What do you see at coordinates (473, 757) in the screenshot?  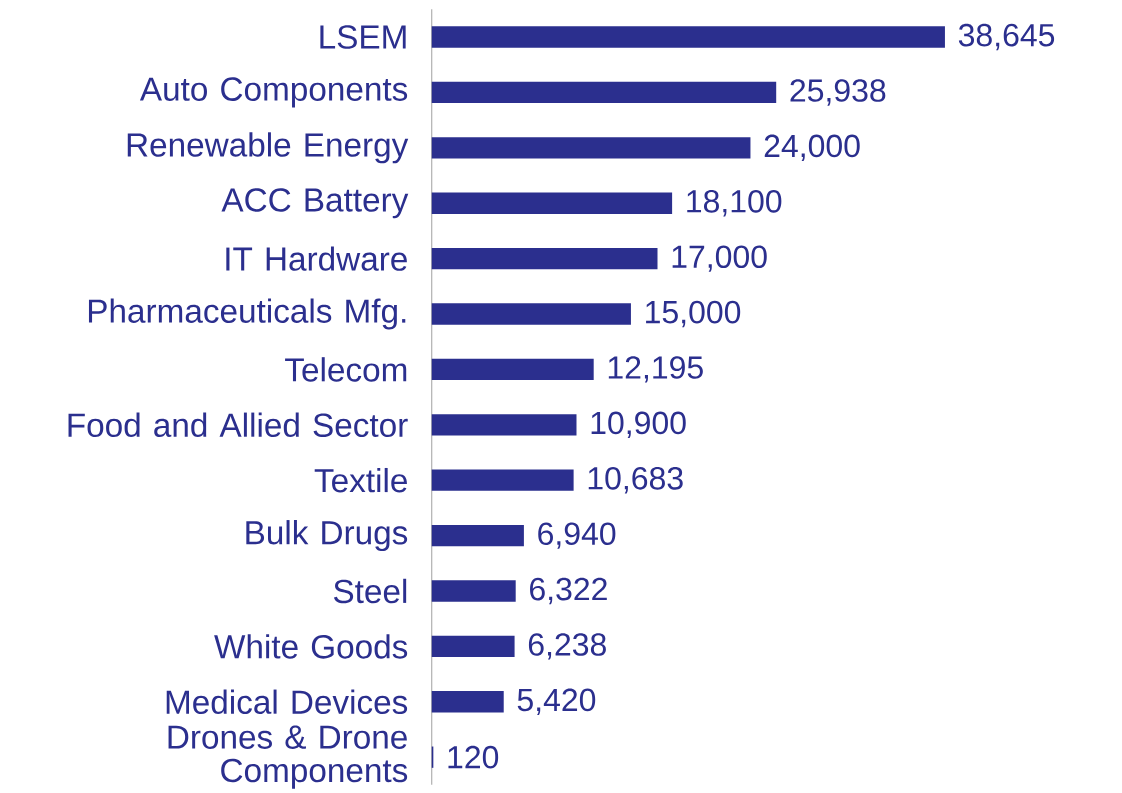 I see `data-label: 120` at bounding box center [473, 757].